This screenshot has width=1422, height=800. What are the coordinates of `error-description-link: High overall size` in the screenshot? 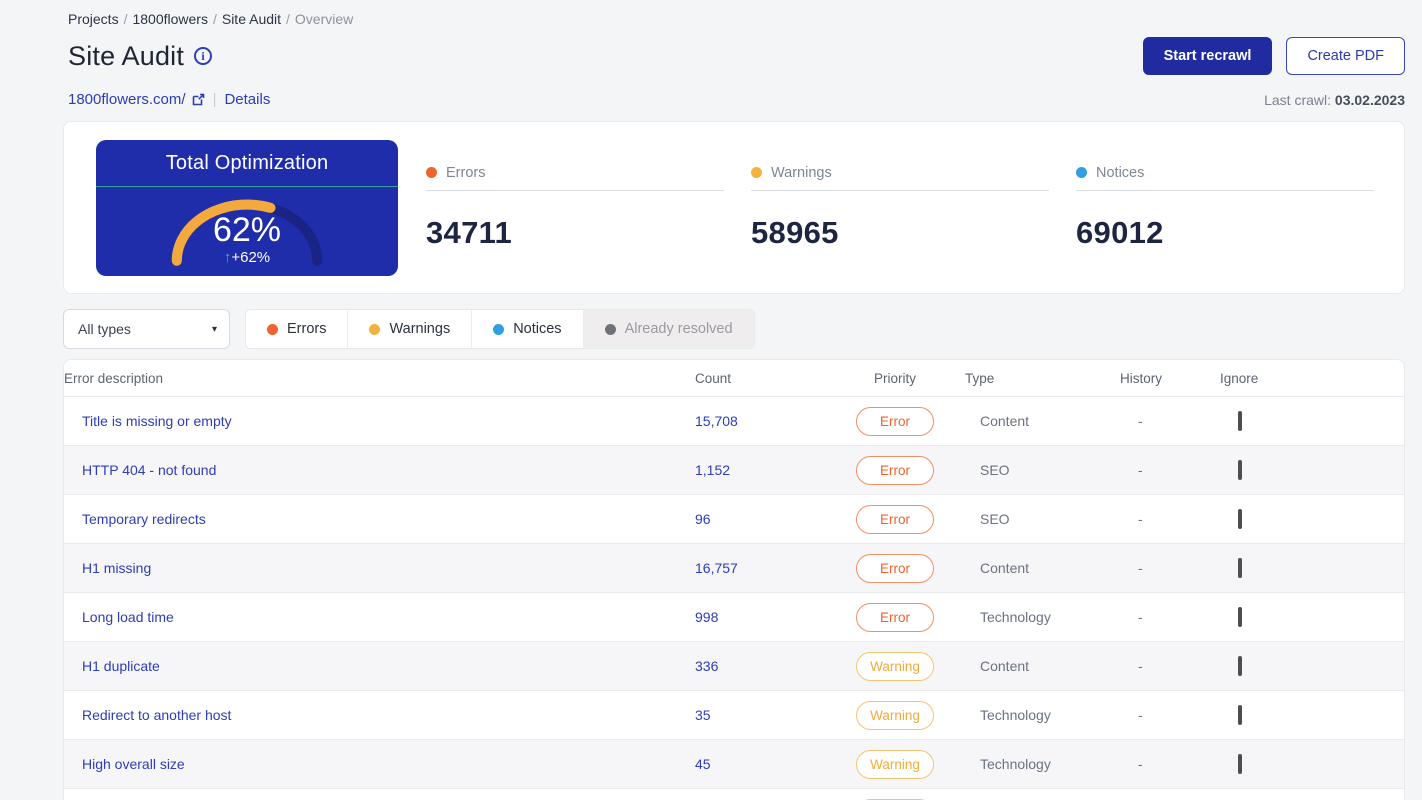 It's located at (133, 764).